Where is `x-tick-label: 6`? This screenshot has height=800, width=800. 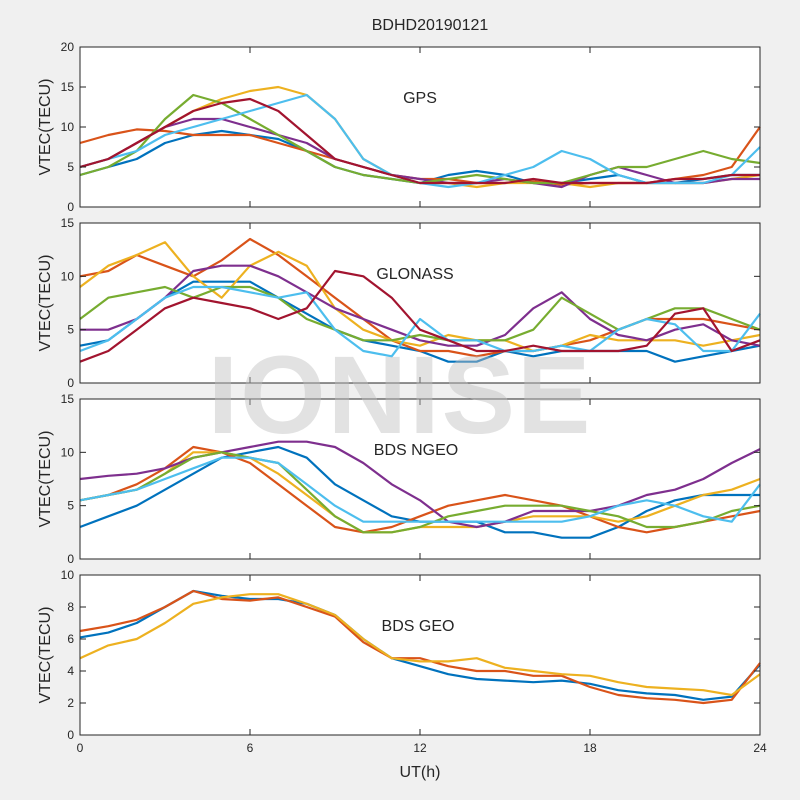
x-tick-label: 6 is located at coordinates (250, 748).